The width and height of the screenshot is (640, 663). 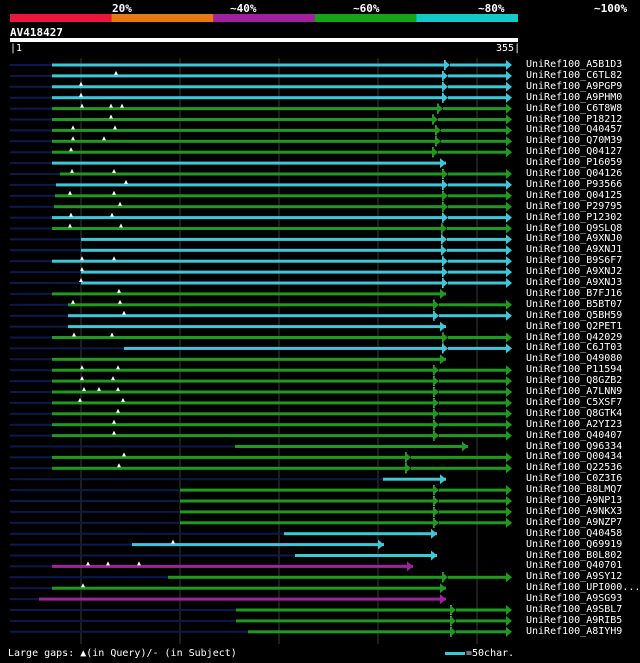 I want to click on hit-label: UniRef100_Q04125, so click(x=574, y=195).